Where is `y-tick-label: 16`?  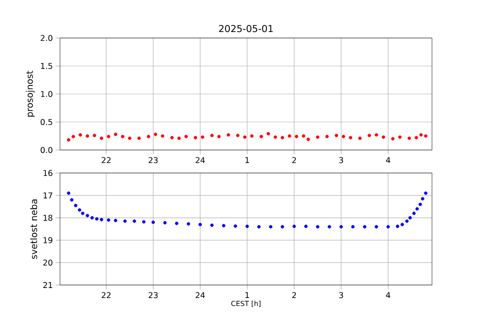
y-tick-label: 16 is located at coordinates (48, 173).